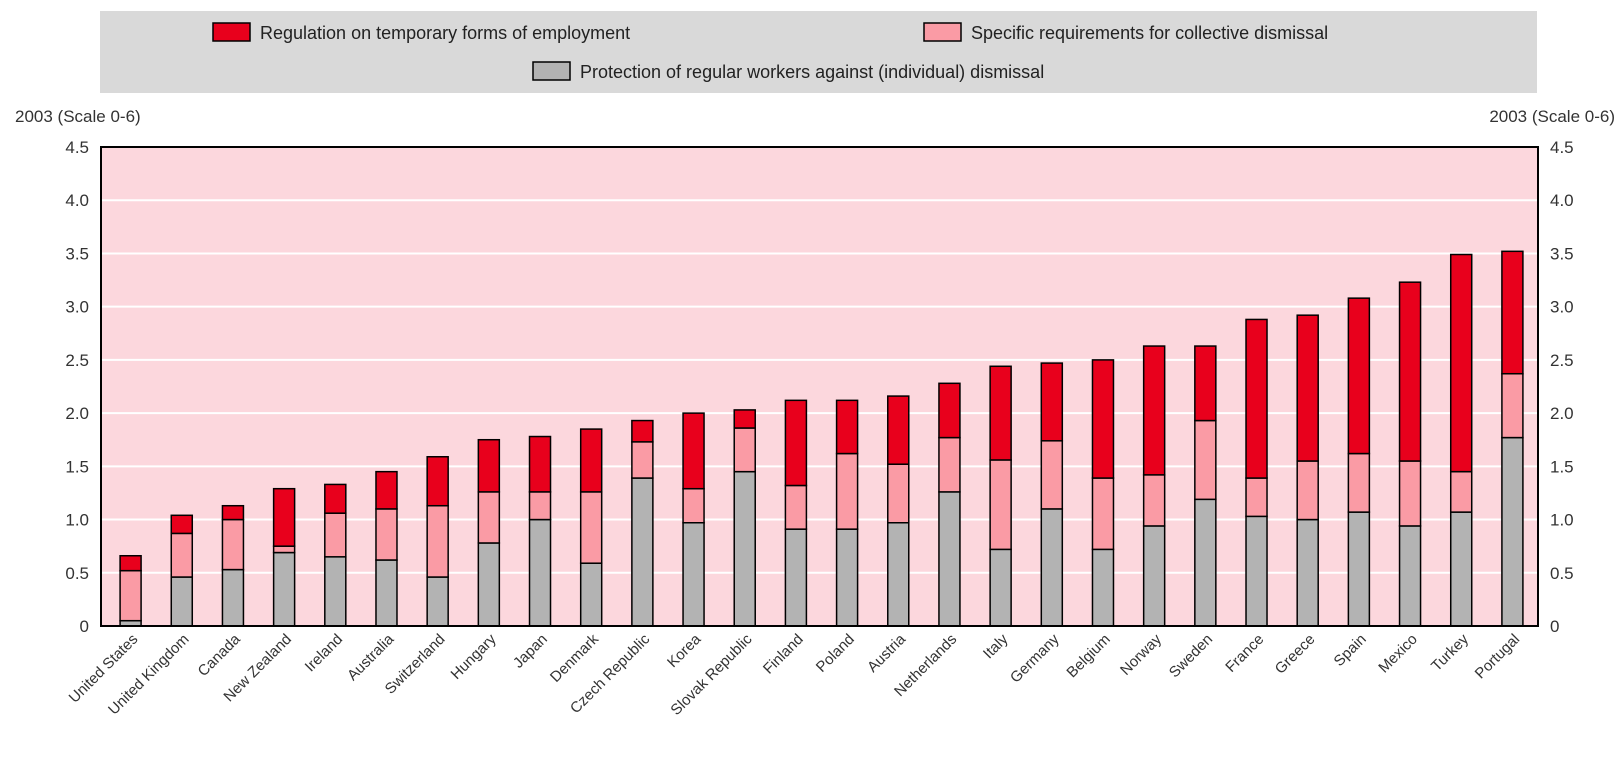 The height and width of the screenshot is (764, 1621). Describe the element at coordinates (530, 651) in the screenshot. I see `category-label: Japan` at that location.